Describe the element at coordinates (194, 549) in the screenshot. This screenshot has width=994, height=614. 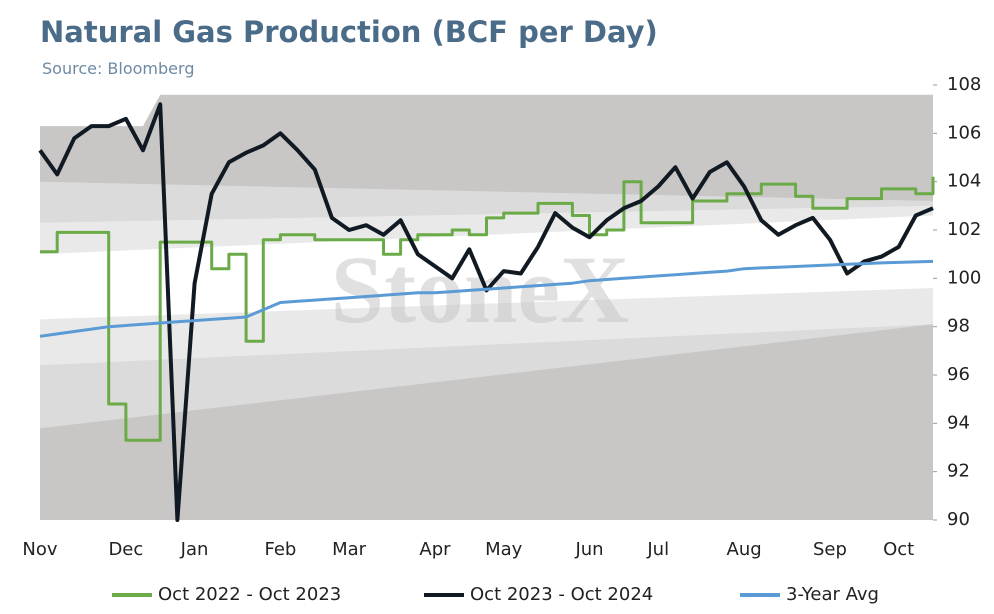
I see `x-tick-label: Jan` at that location.